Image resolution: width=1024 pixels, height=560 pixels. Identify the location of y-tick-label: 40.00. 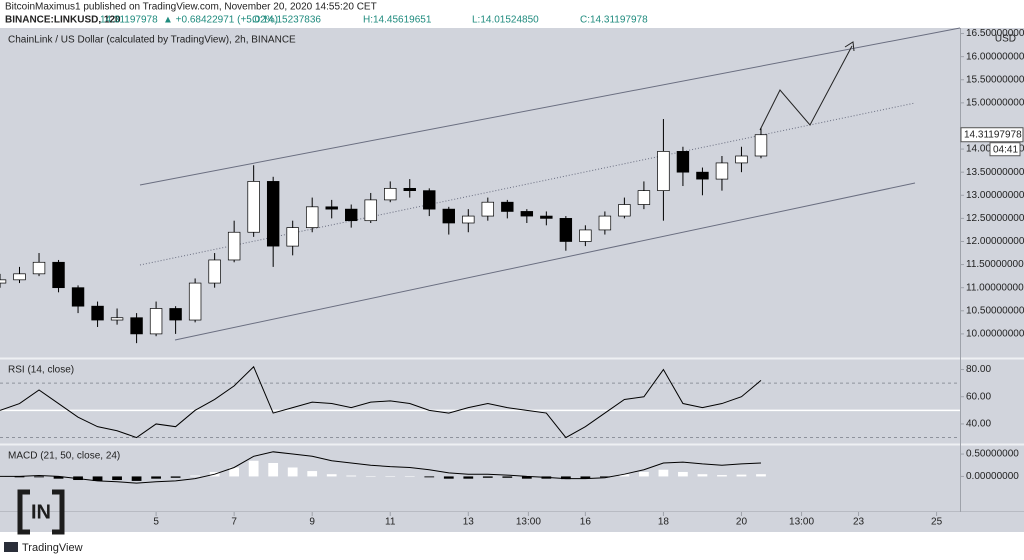
(978, 424).